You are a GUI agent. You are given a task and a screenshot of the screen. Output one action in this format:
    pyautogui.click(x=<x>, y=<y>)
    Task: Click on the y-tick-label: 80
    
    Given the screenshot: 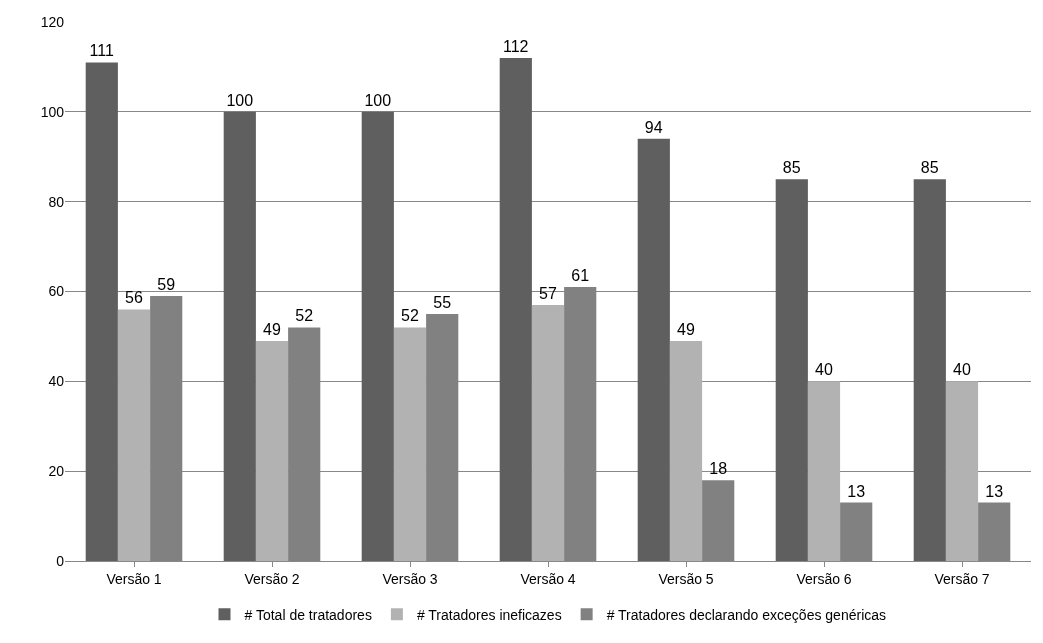 What is the action you would take?
    pyautogui.click(x=56, y=201)
    